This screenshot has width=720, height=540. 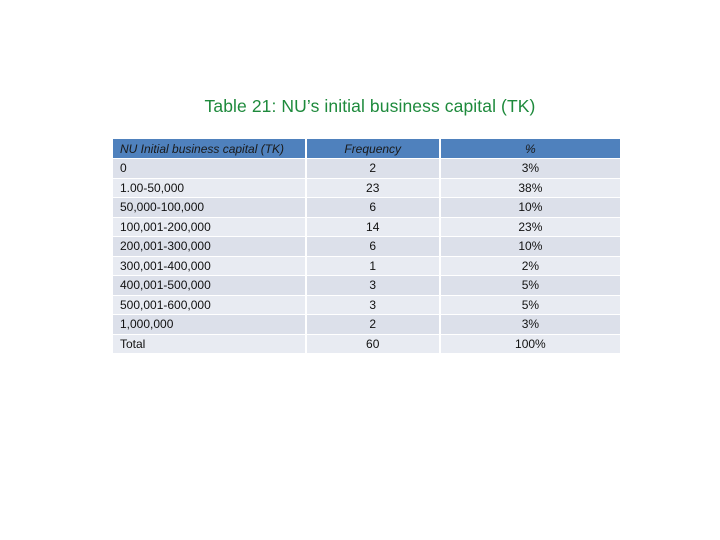 I want to click on cell-percent: 100%, so click(x=530, y=344).